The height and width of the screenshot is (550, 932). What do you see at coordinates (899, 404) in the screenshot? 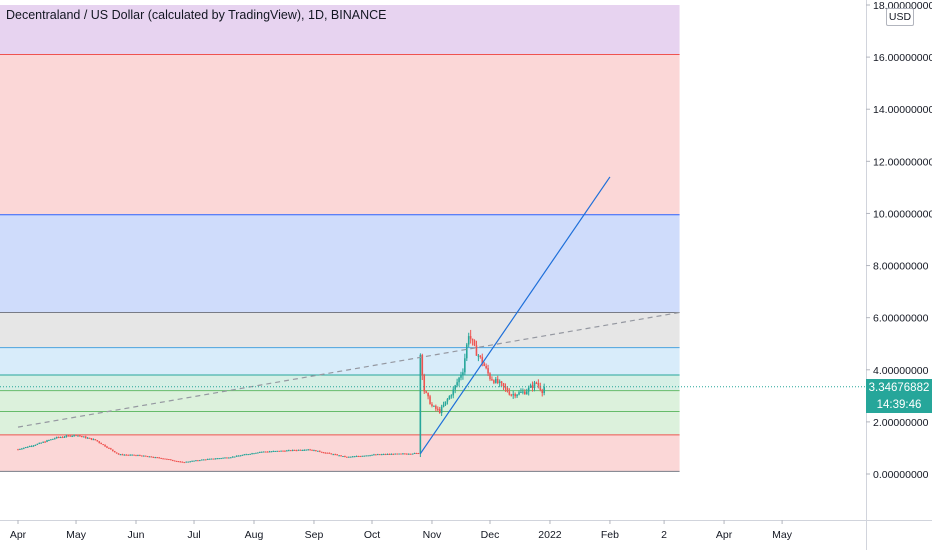
I see `bar-countdown: 14:39:46` at bounding box center [899, 404].